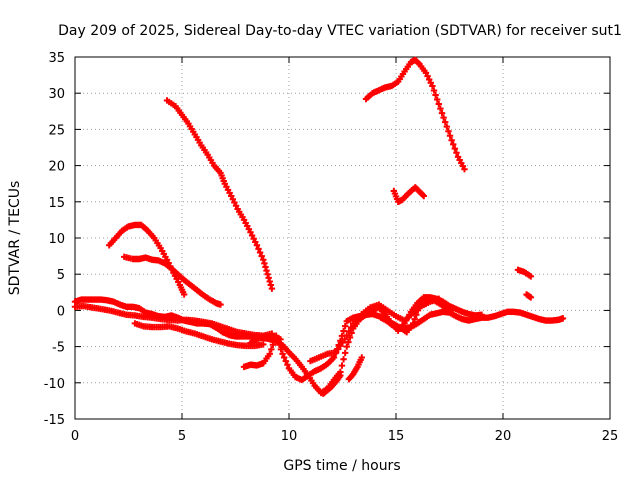  I want to click on x-tick-label: 10, so click(289, 436).